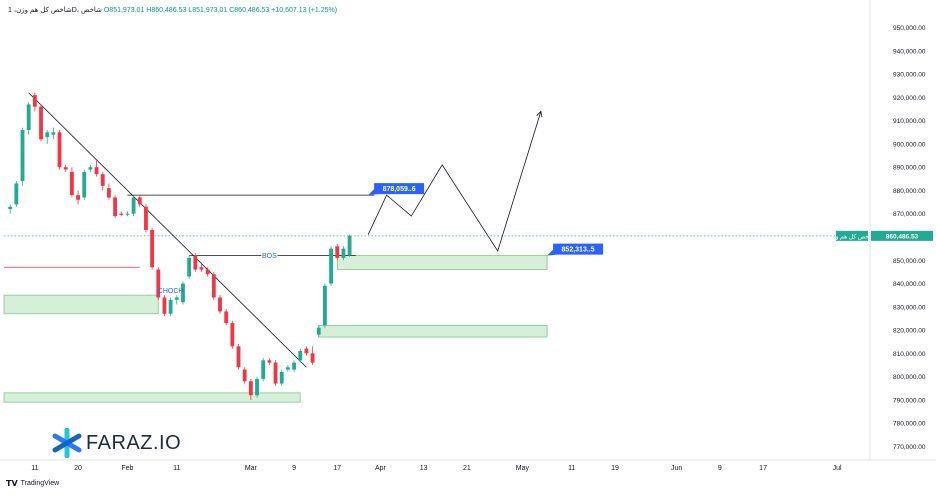  What do you see at coordinates (166, 10) in the screenshot?
I see `high-value: H860,486.53` at bounding box center [166, 10].